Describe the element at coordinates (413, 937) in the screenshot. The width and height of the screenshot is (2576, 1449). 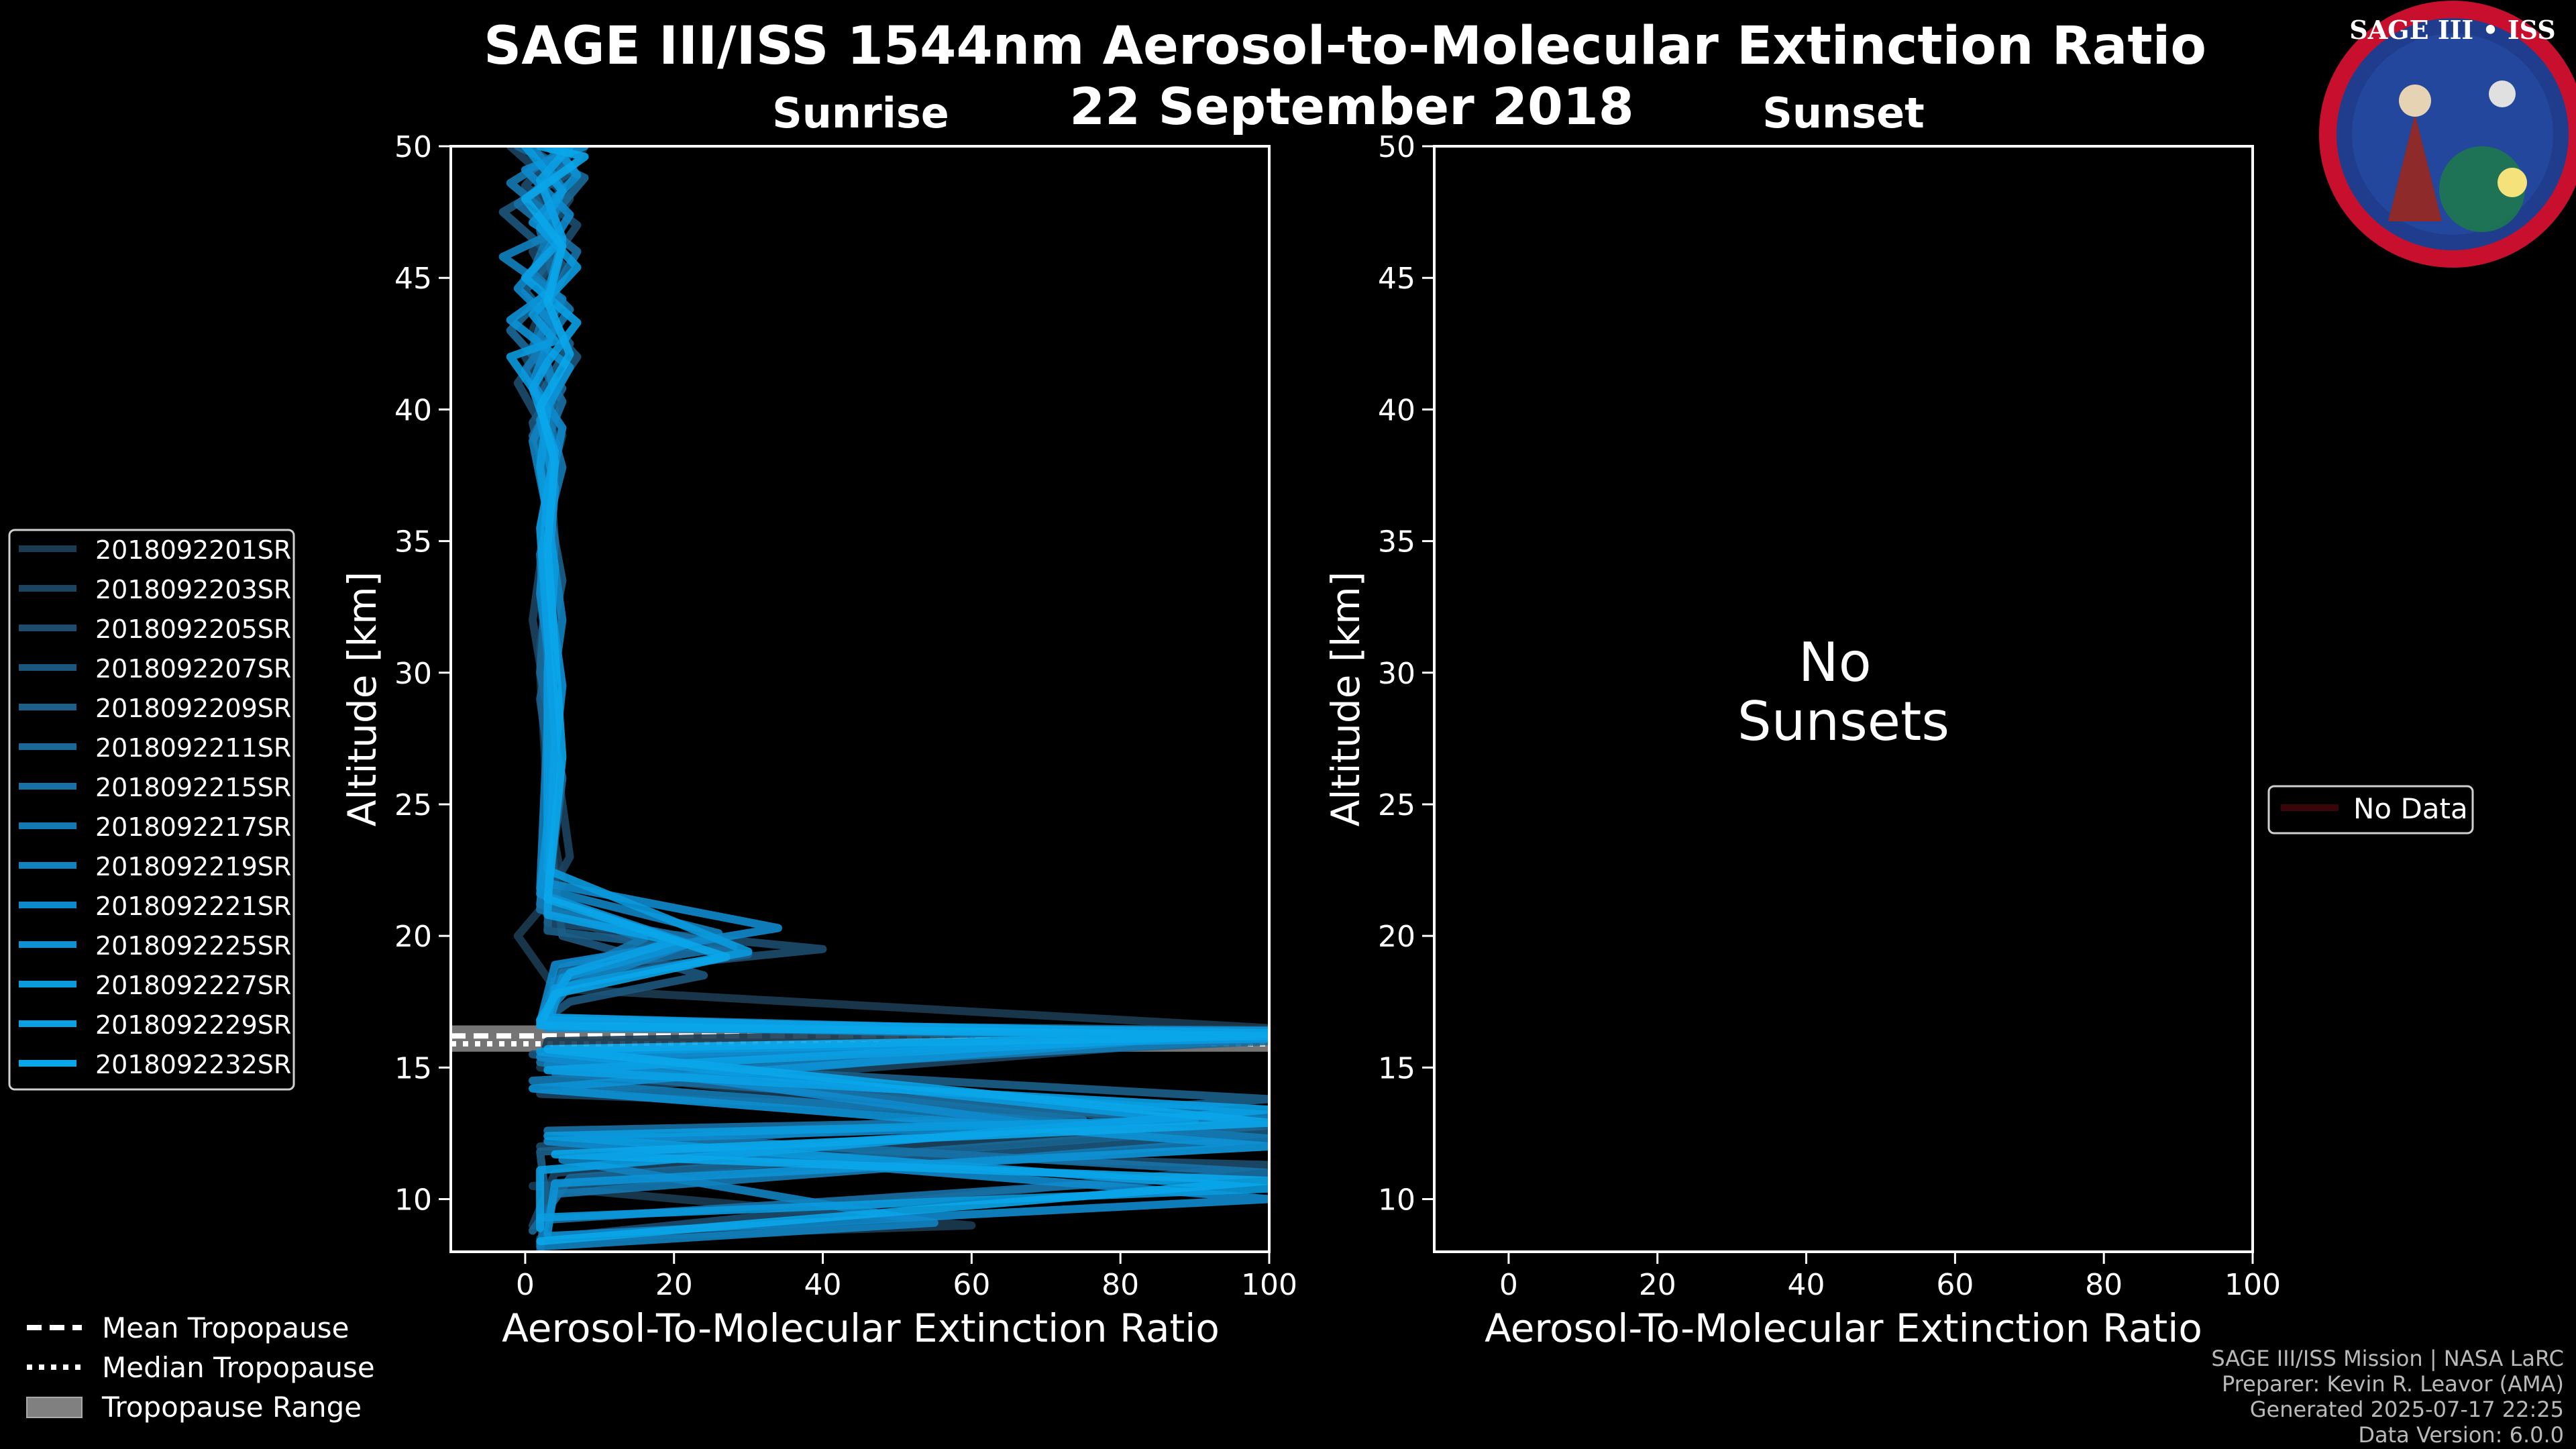
I see `sunrise-y-tick-label: 20` at that location.